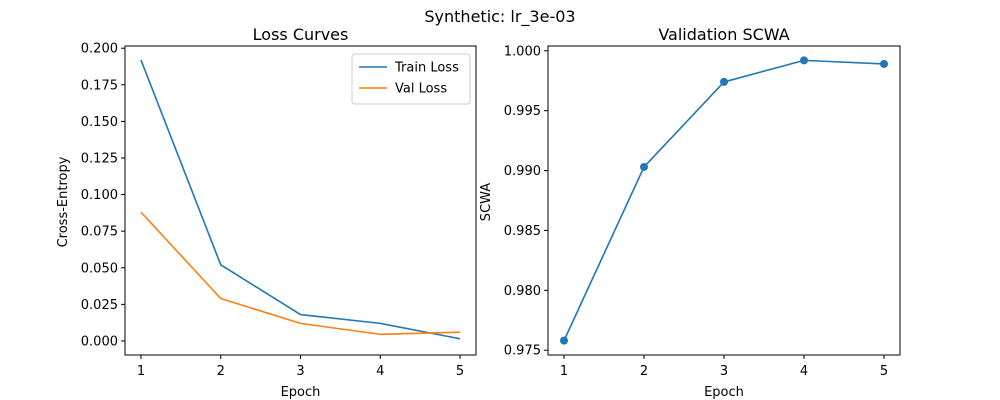 Image resolution: width=1000 pixels, height=400 pixels. What do you see at coordinates (99, 49) in the screenshot?
I see `y-tick-label: 0.200` at bounding box center [99, 49].